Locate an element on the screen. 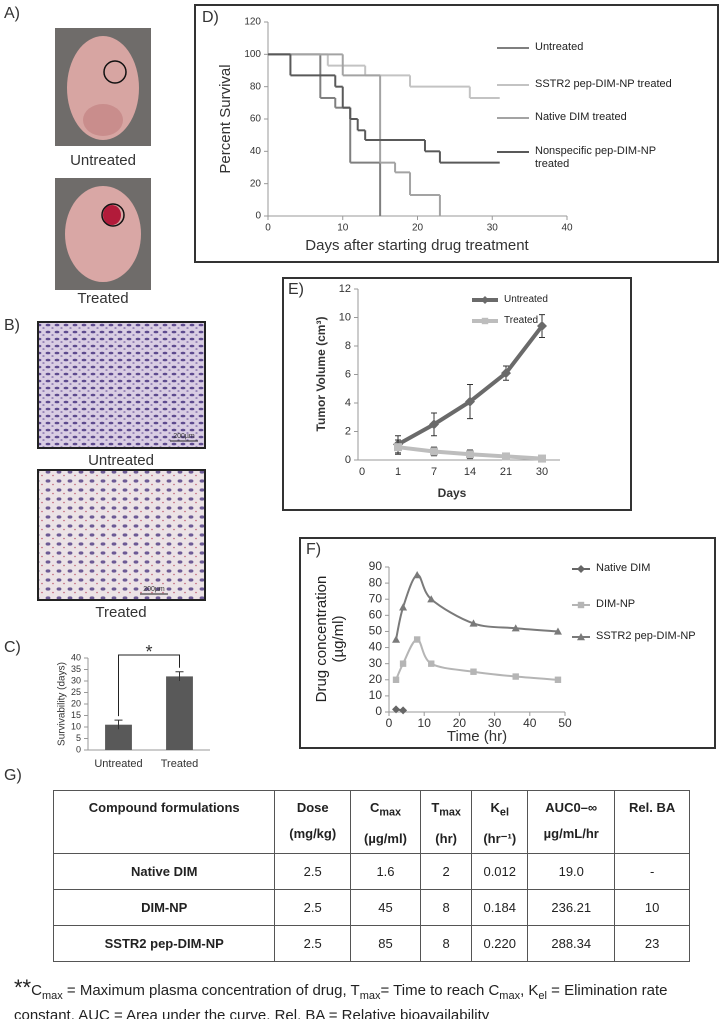 The width and height of the screenshot is (724, 1019). header-name: Tmax is located at coordinates (446, 810).